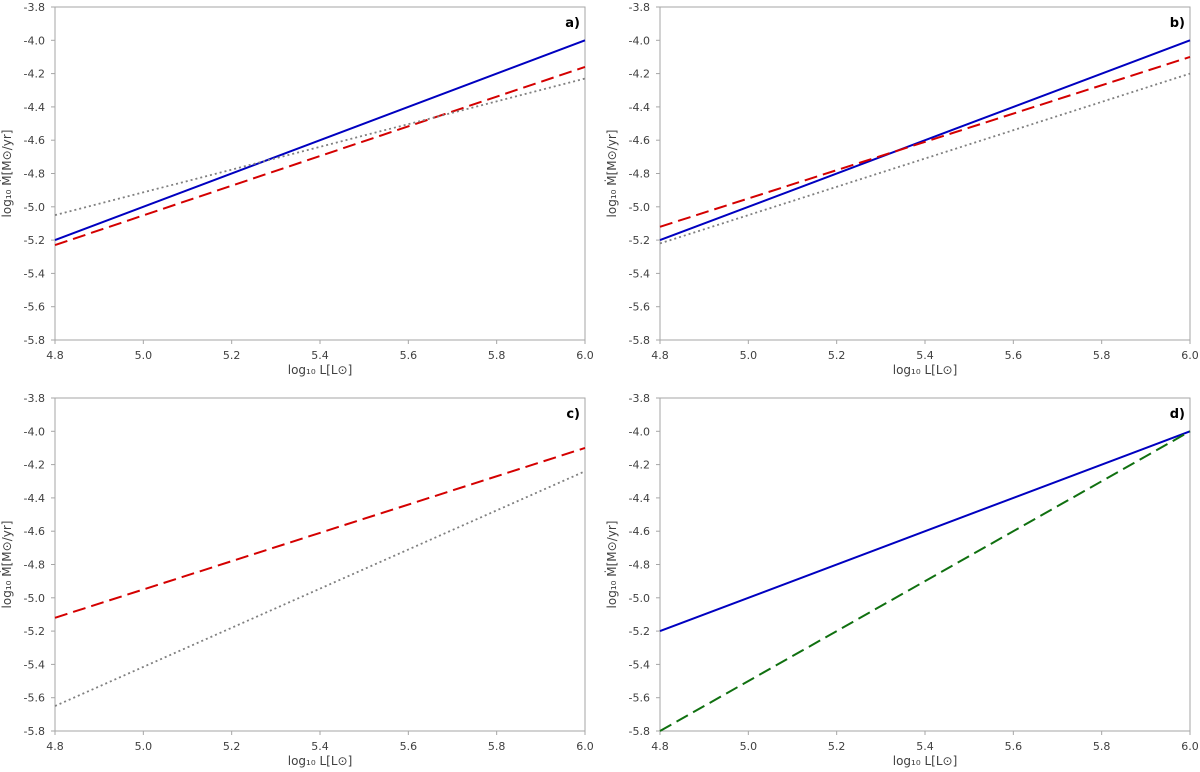  Describe the element at coordinates (573, 414) in the screenshot. I see `panel-label: c)` at that location.